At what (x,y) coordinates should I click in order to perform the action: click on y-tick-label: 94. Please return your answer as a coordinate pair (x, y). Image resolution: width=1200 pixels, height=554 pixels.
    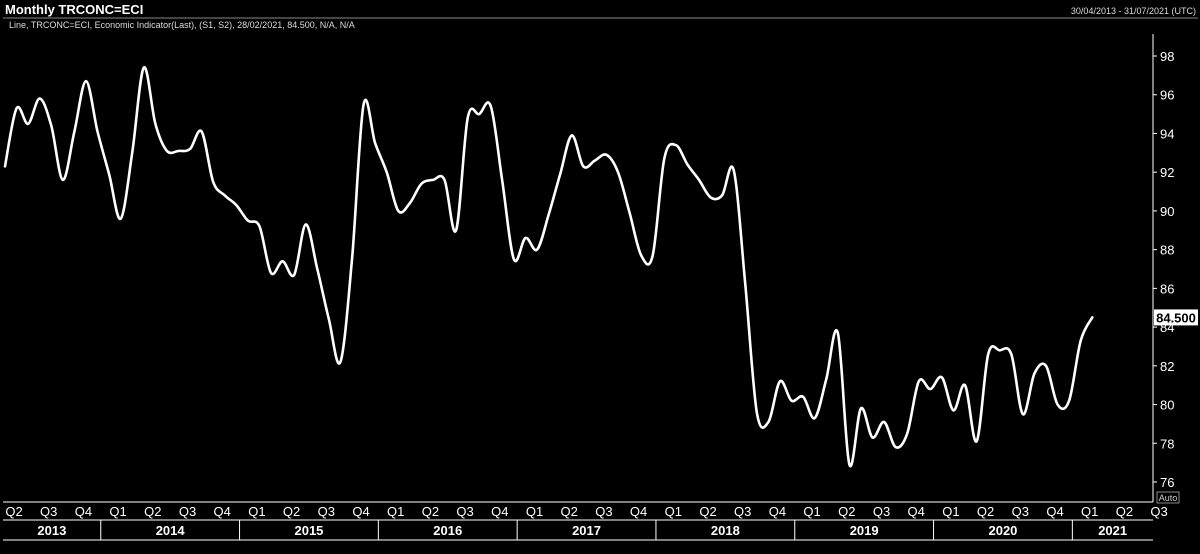
    Looking at the image, I should click on (1167, 133).